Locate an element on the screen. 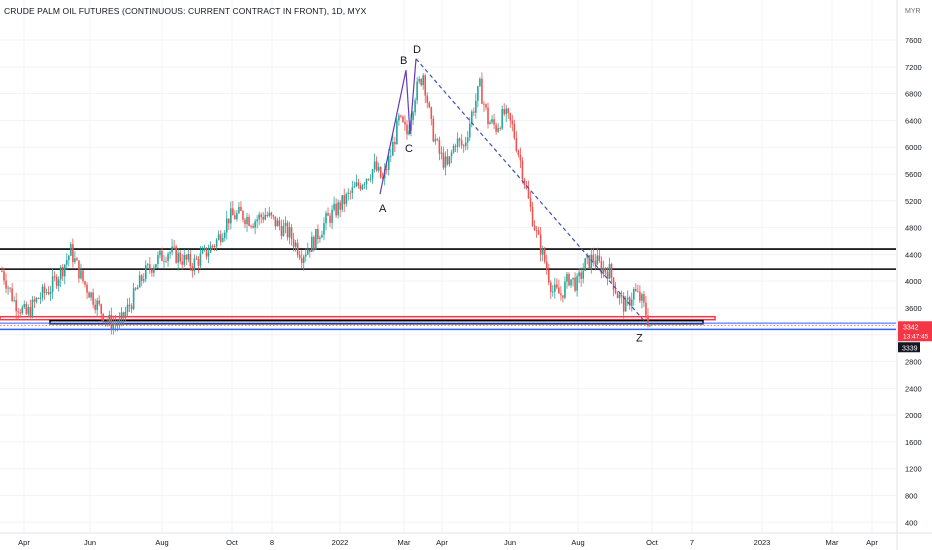 This screenshot has width=932, height=550. pattern-label-b: B is located at coordinates (403, 61).